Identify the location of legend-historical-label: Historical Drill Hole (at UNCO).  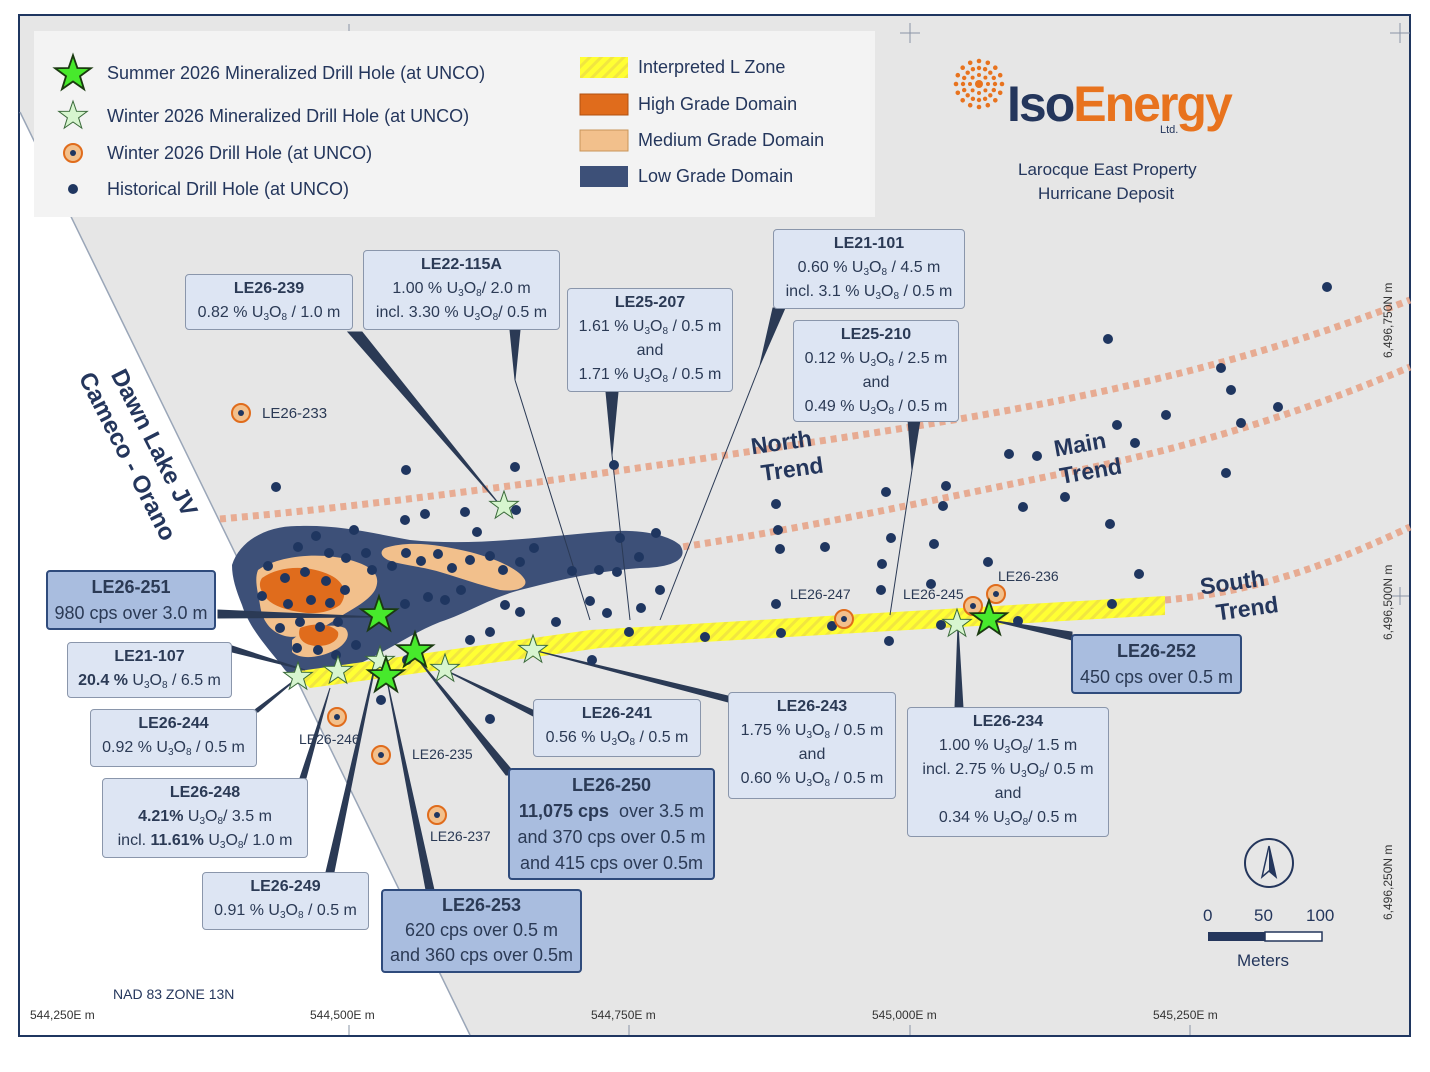
(228, 189).